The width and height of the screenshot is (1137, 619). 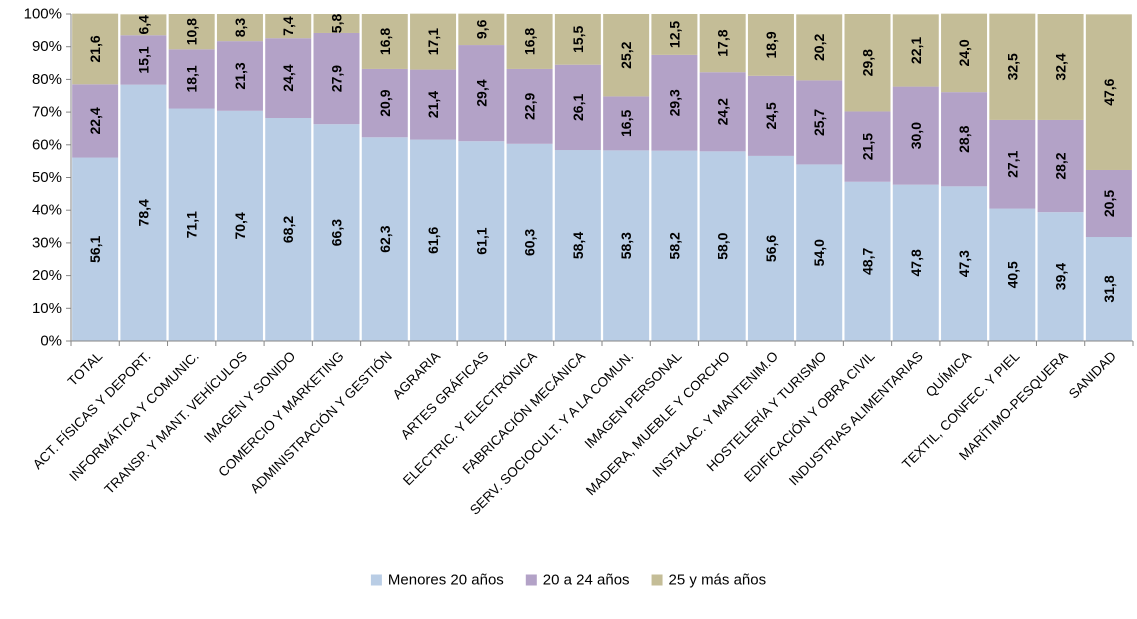 I want to click on data-label-menores-20-anos-total: 56,1, so click(x=95, y=248).